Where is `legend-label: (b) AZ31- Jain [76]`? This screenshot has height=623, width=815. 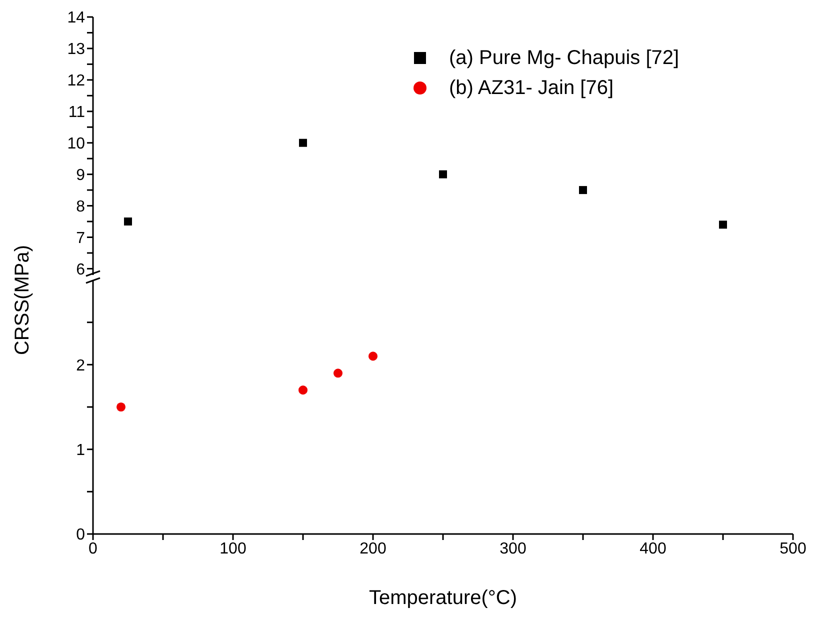 legend-label: (b) AZ31- Jain [76] is located at coordinates (531, 88).